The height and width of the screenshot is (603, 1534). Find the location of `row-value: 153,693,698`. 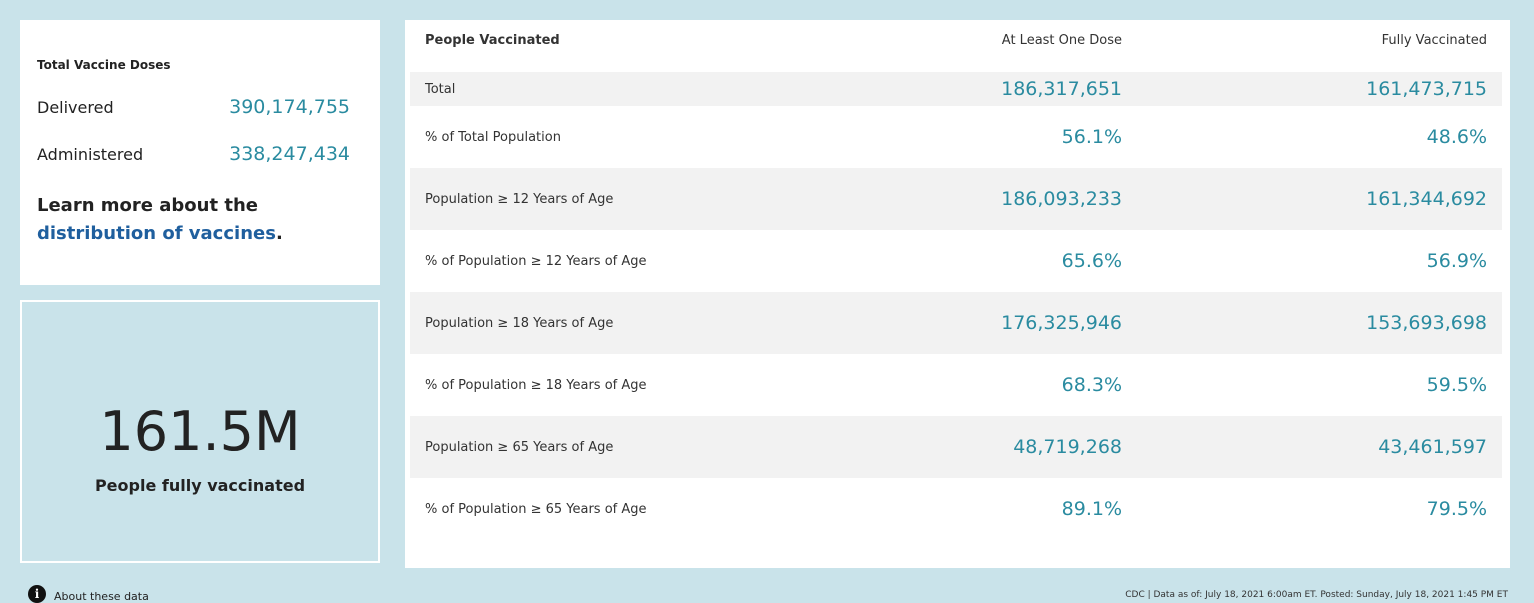

row-value: 153,693,698 is located at coordinates (1426, 323).